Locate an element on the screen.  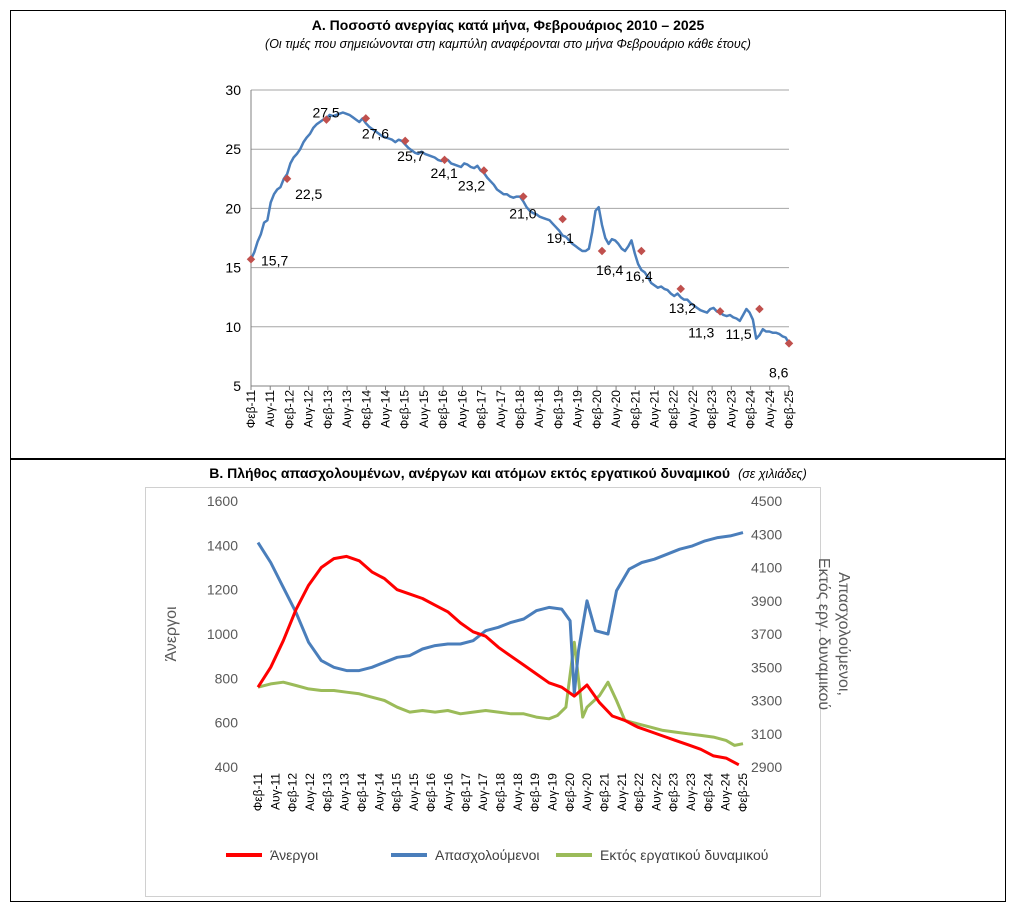
y-right-tick-label-4500: 4500 is located at coordinates (766, 501).